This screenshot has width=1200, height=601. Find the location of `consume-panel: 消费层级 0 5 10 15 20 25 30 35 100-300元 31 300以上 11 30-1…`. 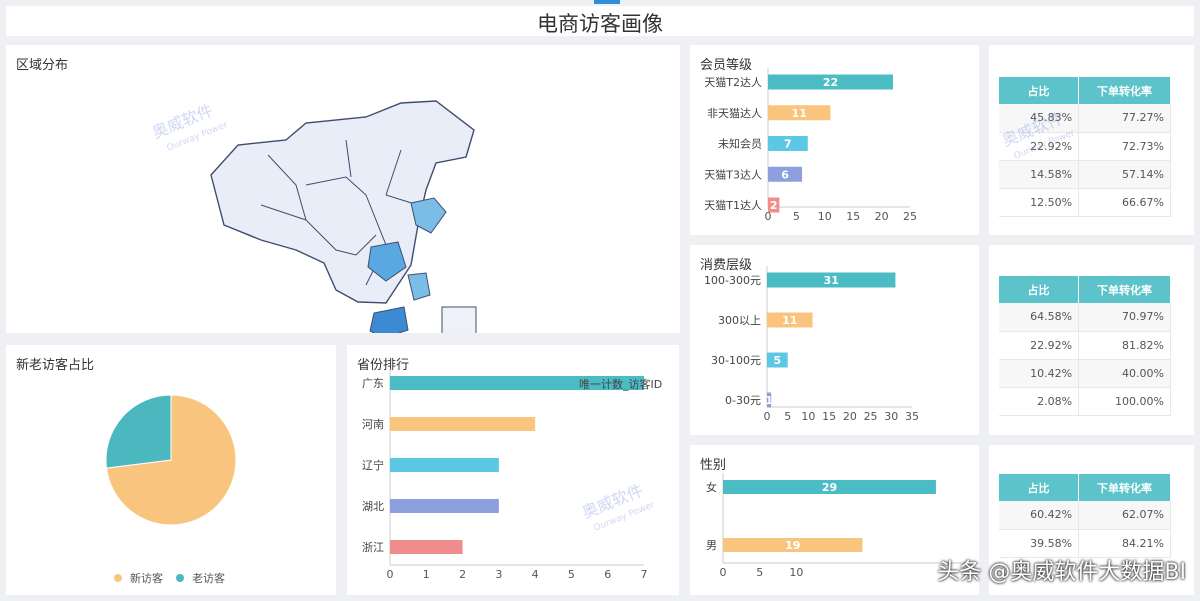

consume-panel: 消费层级 0 5 10 15 20 25 30 35 100-300元 31 300以上 11 30-1… is located at coordinates (834, 340).